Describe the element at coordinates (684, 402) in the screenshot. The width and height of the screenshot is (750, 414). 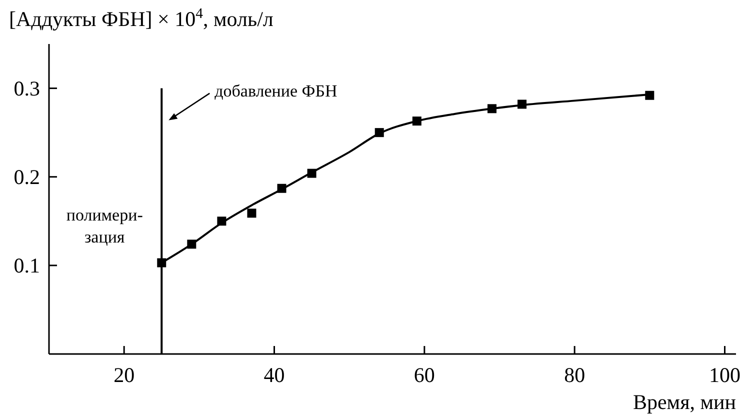
I see `x-axis-title: Время, мин` at that location.